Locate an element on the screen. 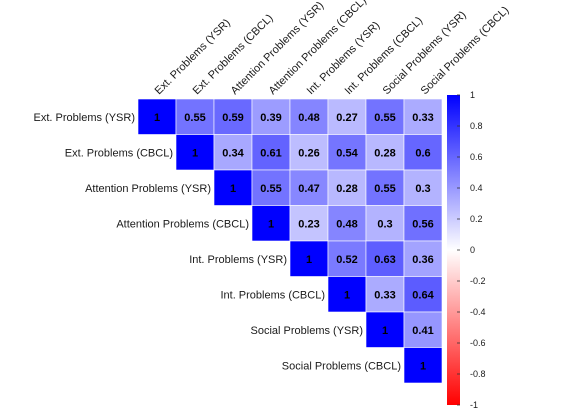 The image size is (582, 411). row-label: Attention Problems (YSR) is located at coordinates (148, 189).